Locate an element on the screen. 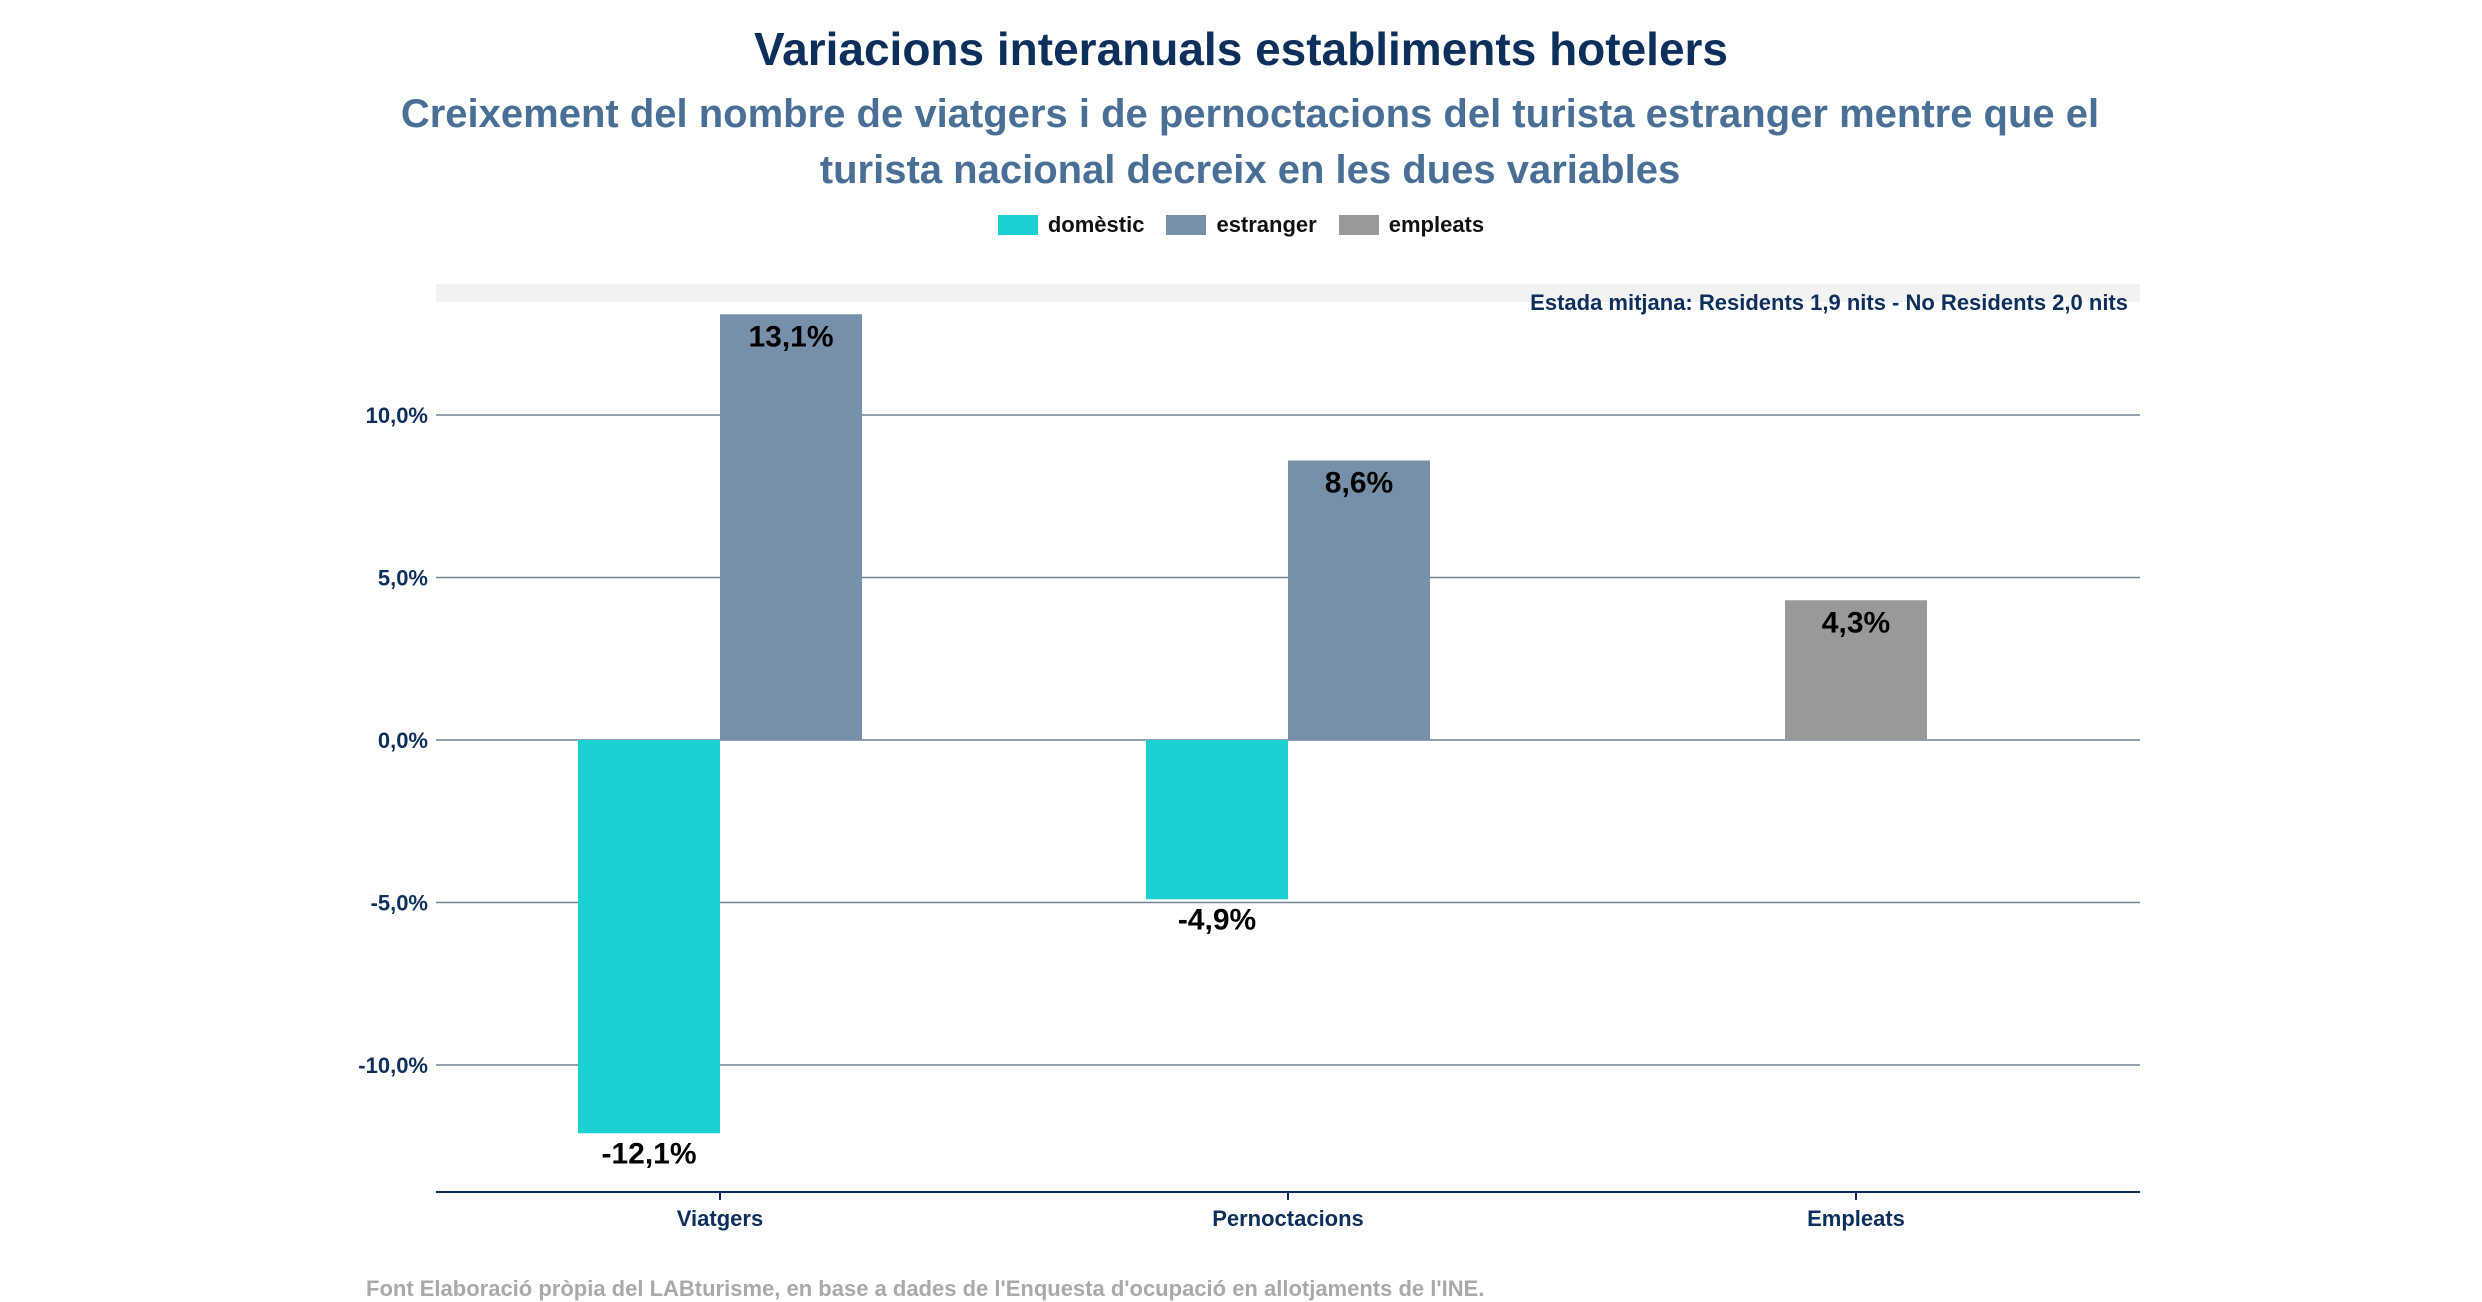 The width and height of the screenshot is (2482, 1302). y-tick-label: 0,0% is located at coordinates (403, 740).